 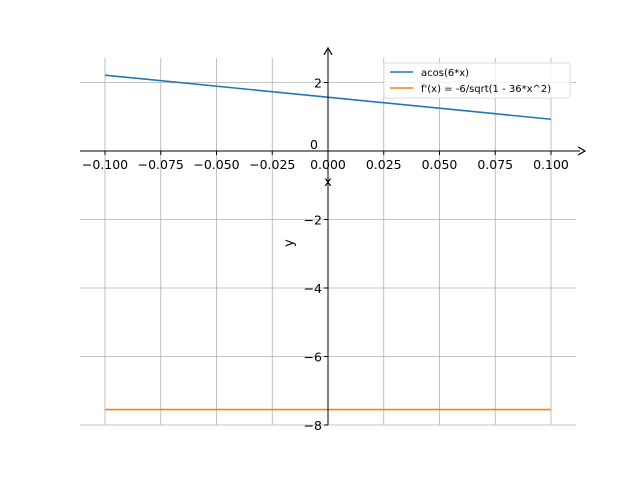 I want to click on y-tick-label: −4, so click(x=313, y=288).